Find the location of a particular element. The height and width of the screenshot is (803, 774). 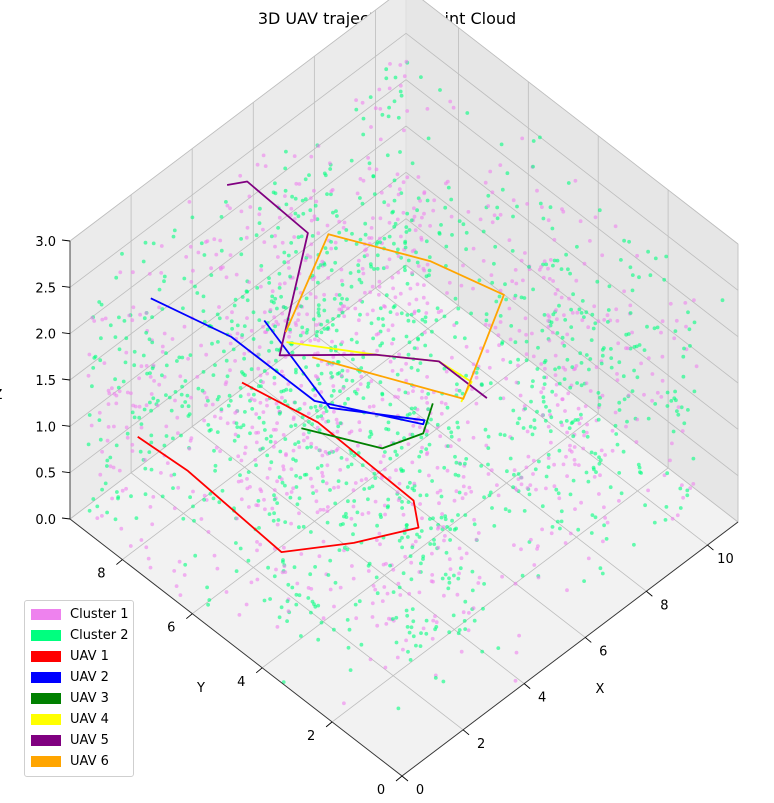

legend-label: UAV 4 is located at coordinates (89, 719).